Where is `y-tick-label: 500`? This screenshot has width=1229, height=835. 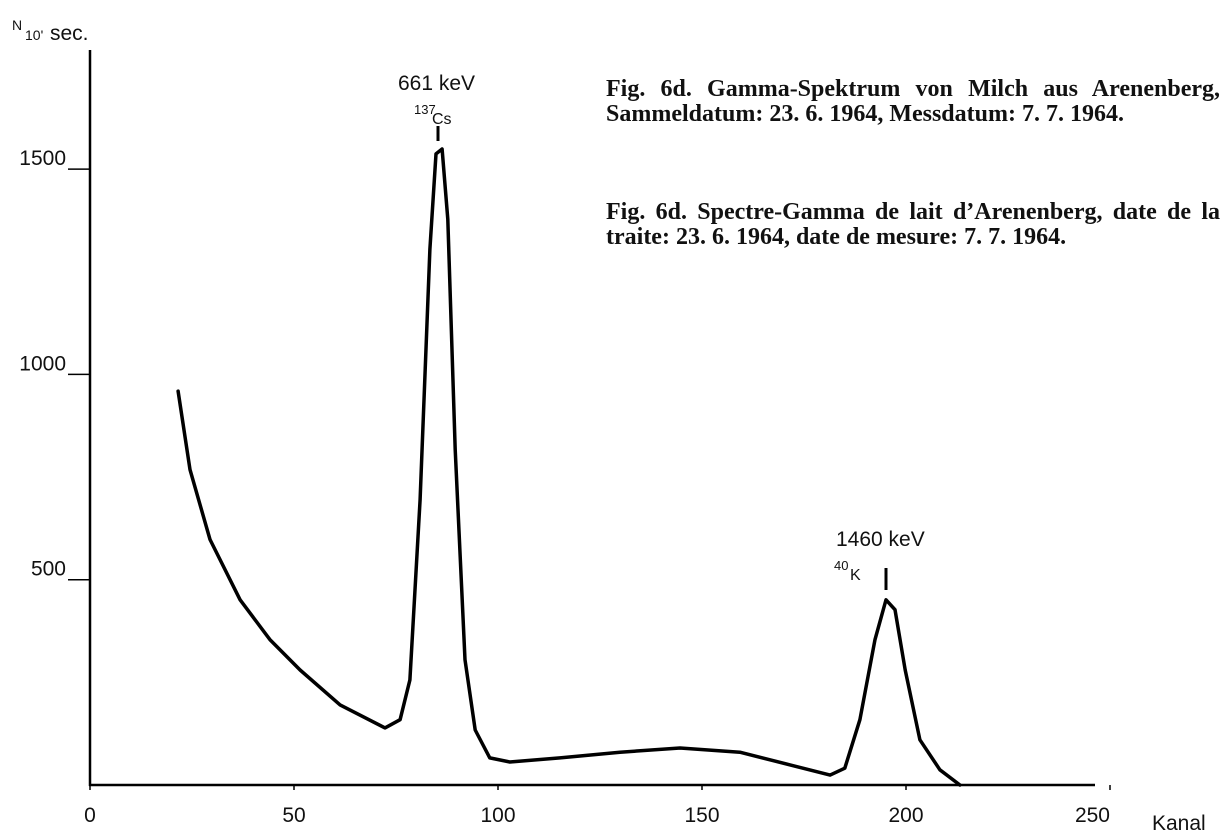
y-tick-label: 500 is located at coordinates (48, 569).